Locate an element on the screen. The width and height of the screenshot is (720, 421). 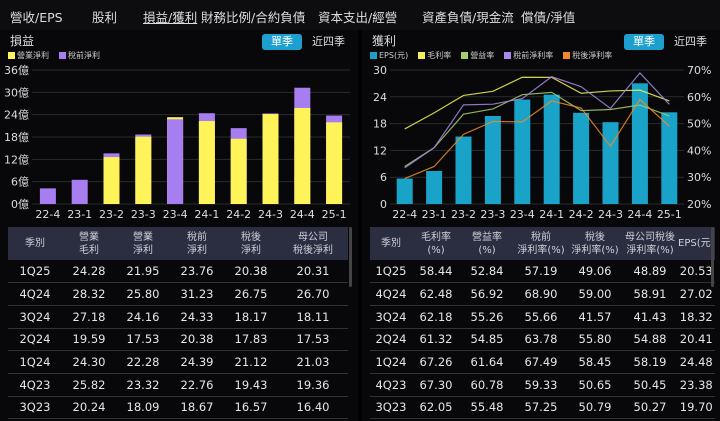
legend-item: 稅前淨利 is located at coordinates (79, 55).